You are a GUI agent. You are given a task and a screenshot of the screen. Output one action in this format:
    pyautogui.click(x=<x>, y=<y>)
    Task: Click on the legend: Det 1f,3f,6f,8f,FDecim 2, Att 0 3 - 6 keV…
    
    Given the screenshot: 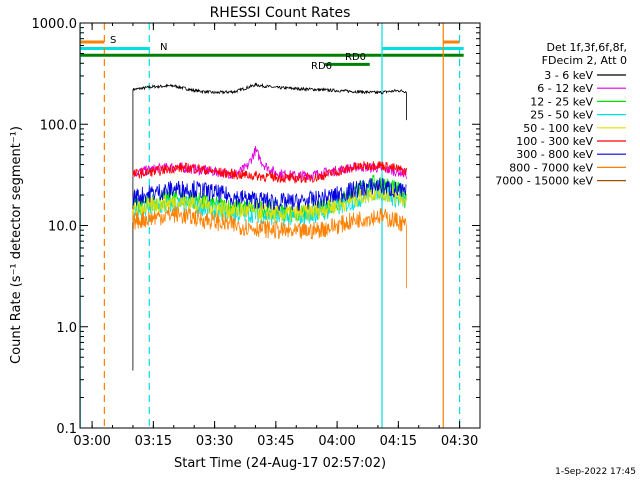 What is the action you would take?
    pyautogui.click(x=561, y=114)
    